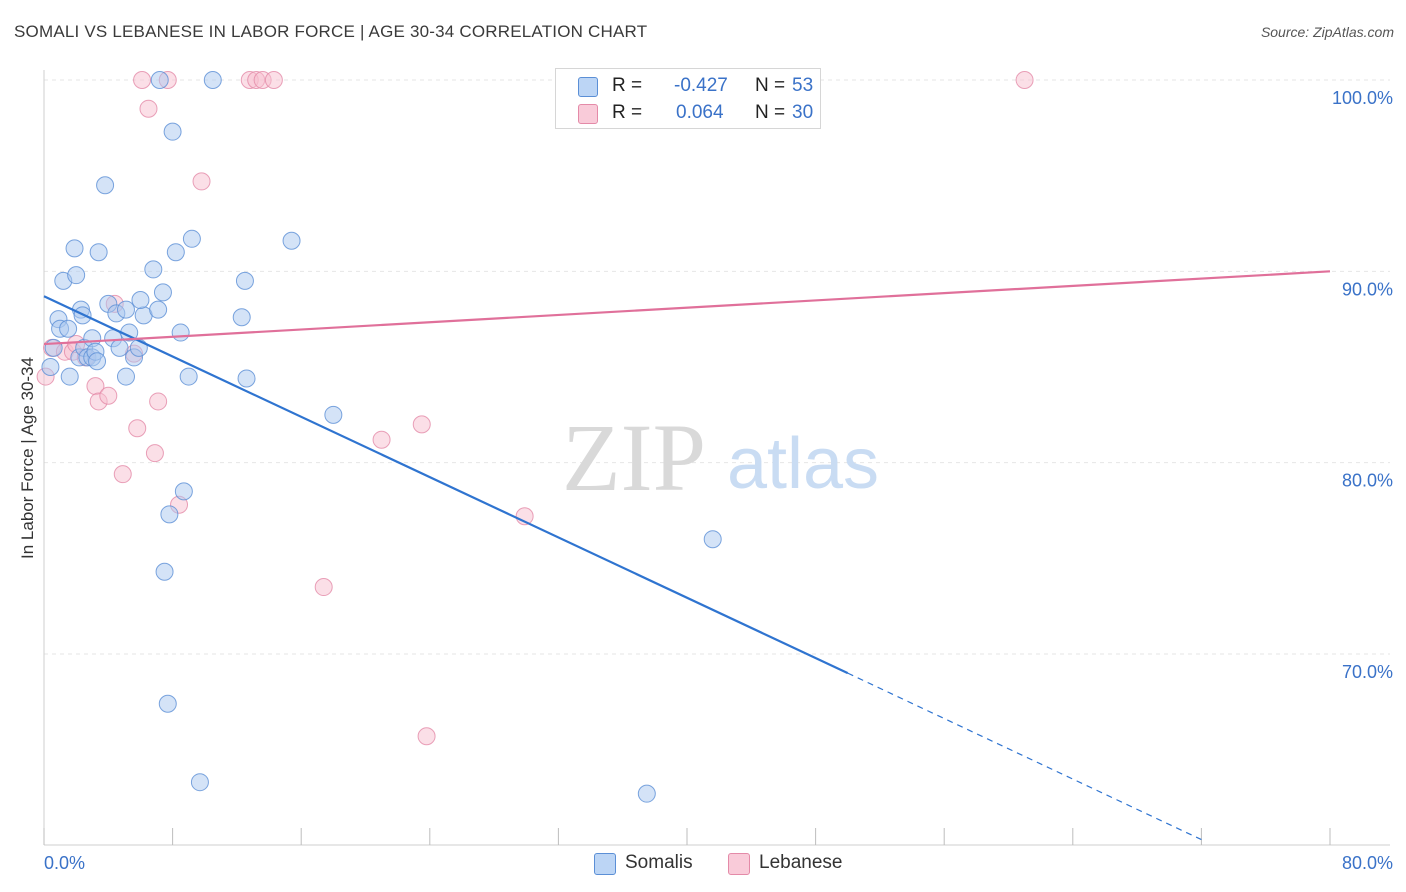  What do you see at coordinates (701, 85) in the screenshot?
I see `legend-r-value: -0.427` at bounding box center [701, 85].